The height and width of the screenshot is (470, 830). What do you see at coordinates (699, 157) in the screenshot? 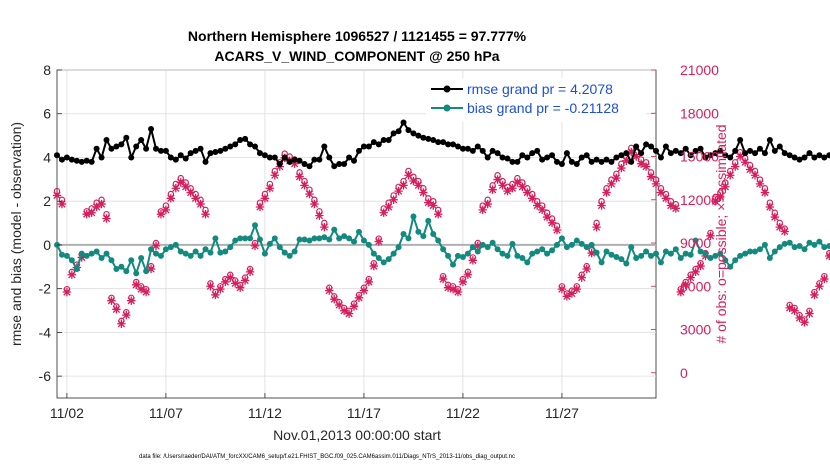
I see `right-tick-label: 15000` at bounding box center [699, 157].